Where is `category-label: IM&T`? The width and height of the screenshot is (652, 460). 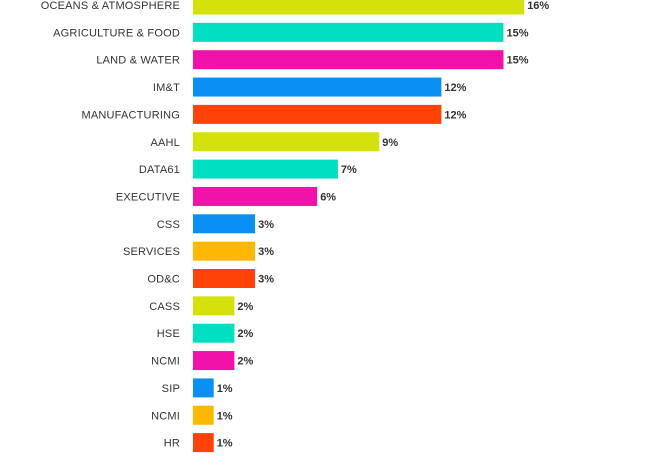
category-label: IM&T is located at coordinates (166, 88).